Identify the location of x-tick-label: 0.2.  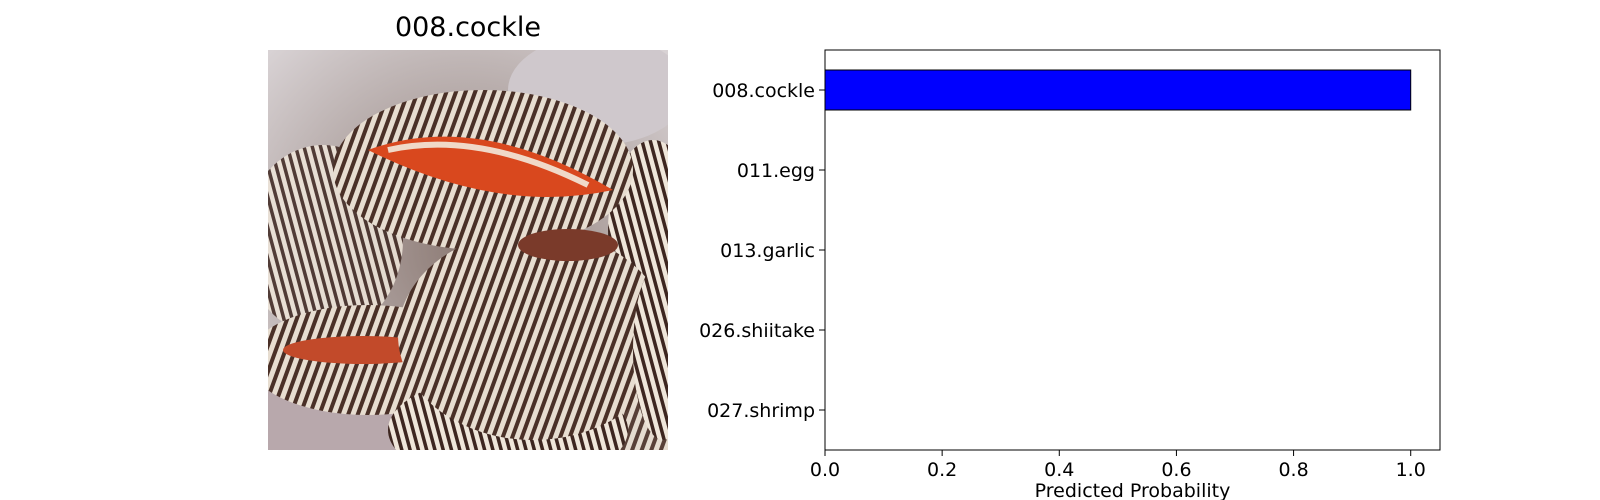
(942, 470).